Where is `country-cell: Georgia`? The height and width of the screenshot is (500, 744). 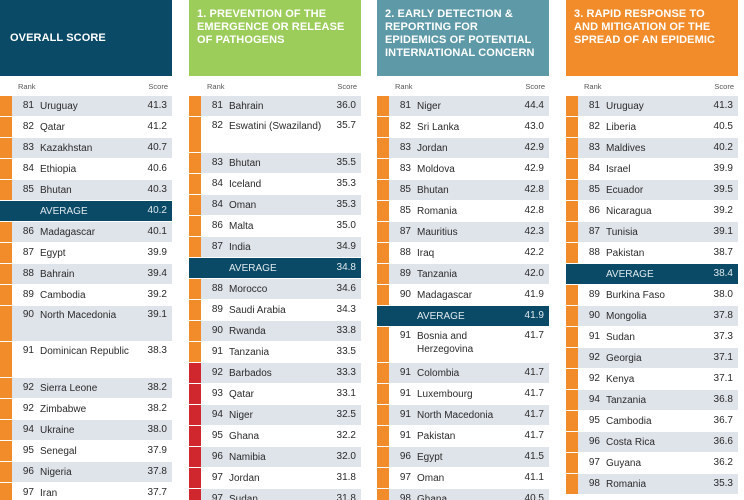 country-cell: Georgia is located at coordinates (624, 358).